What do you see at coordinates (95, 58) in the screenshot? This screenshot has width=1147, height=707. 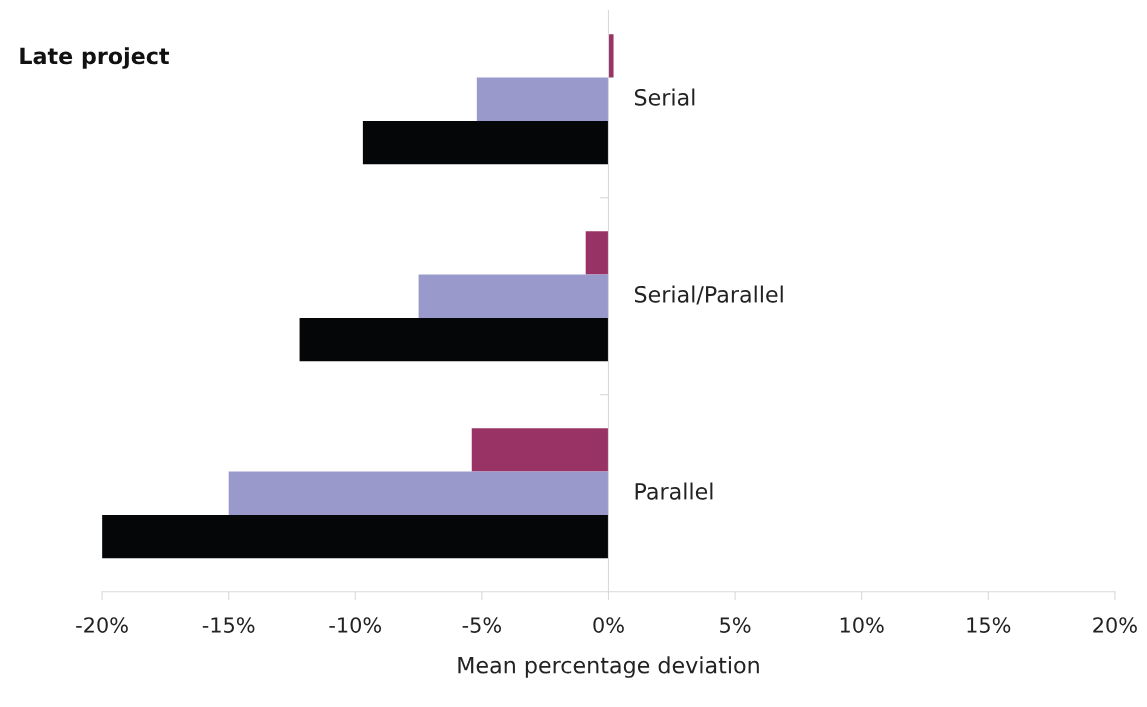 I see `text: Late project` at bounding box center [95, 58].